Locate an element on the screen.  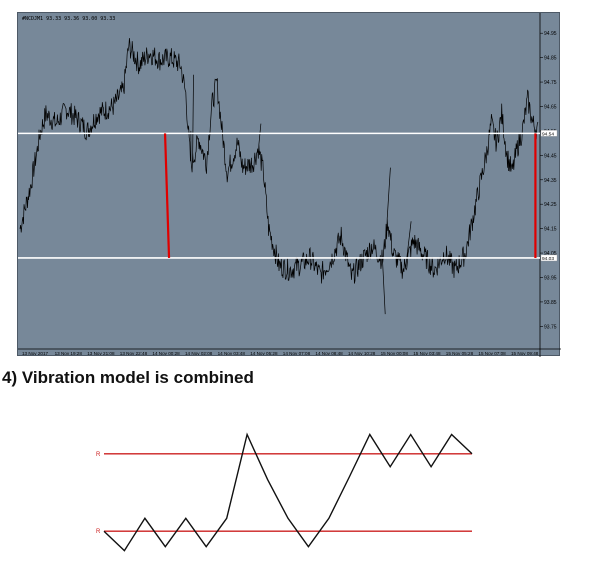
x-tick-label: 14 Nov 03:48 is located at coordinates (232, 353).